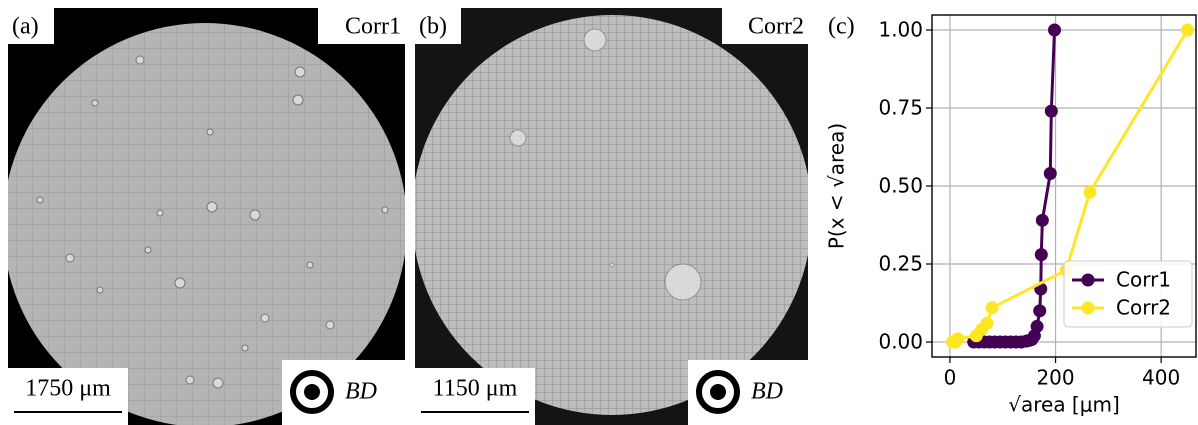 The width and height of the screenshot is (1198, 425). Describe the element at coordinates (900, 186) in the screenshot. I see `y-tick-label: 0.50` at that location.